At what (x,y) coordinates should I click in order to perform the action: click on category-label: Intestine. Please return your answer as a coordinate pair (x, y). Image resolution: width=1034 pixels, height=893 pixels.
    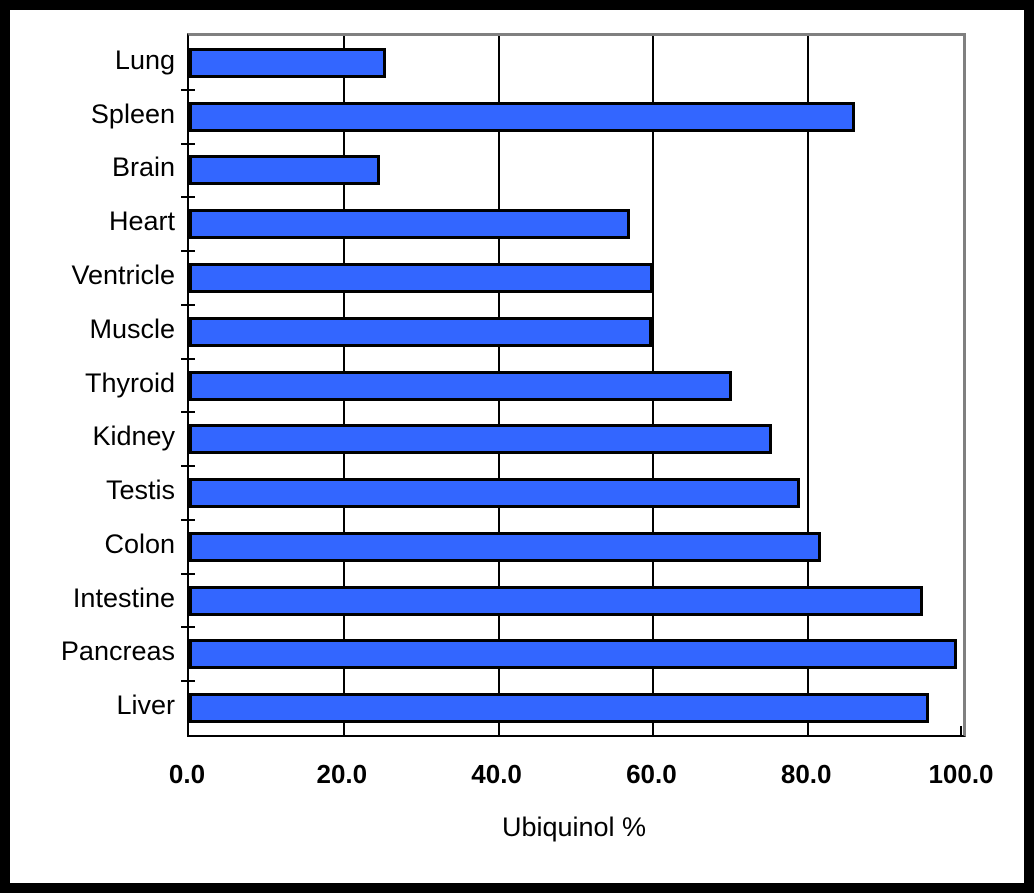
    Looking at the image, I should click on (123, 597).